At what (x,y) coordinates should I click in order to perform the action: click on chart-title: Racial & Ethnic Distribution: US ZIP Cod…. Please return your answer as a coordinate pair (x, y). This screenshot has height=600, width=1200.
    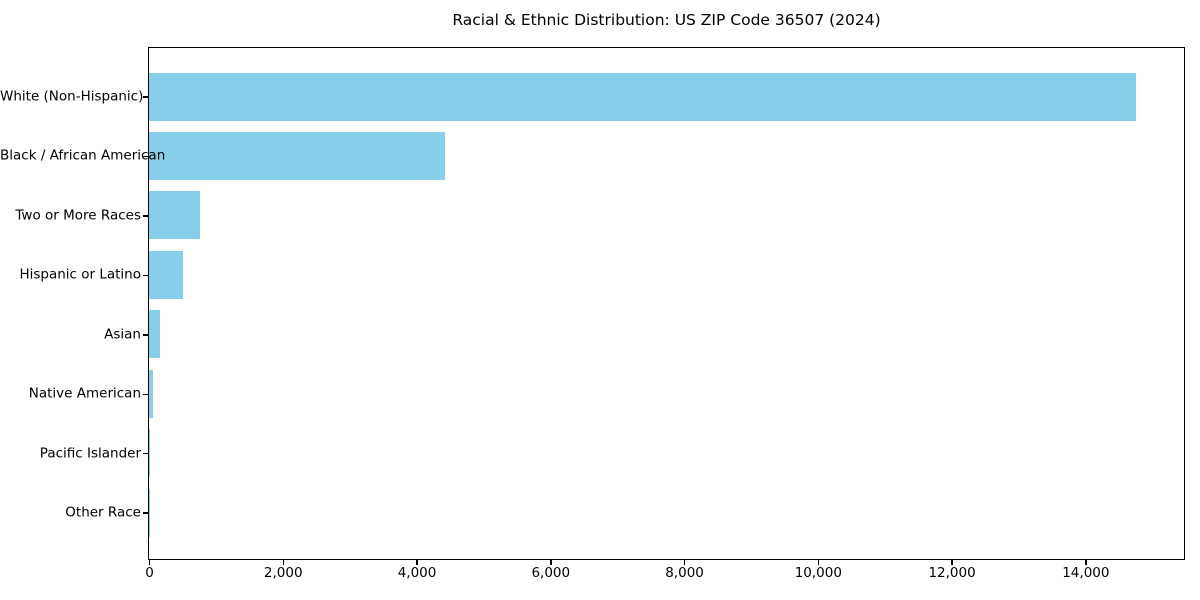
    Looking at the image, I should click on (666, 20).